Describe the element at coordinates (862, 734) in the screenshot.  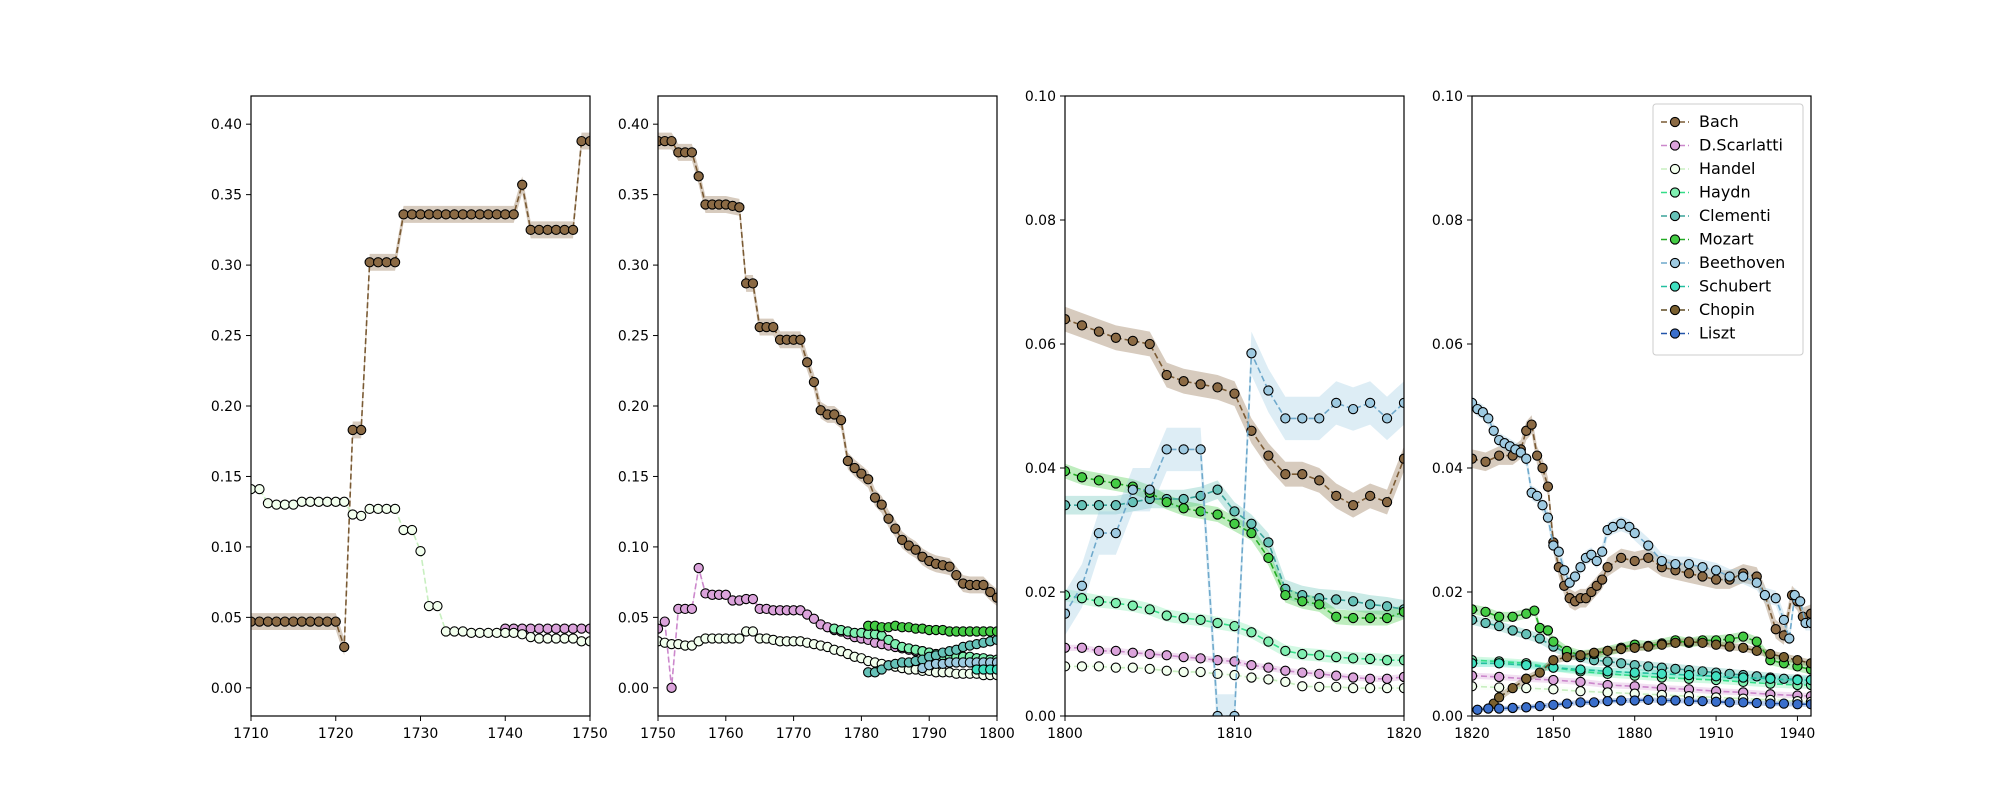
I see `x-tick-label: 1780` at that location.